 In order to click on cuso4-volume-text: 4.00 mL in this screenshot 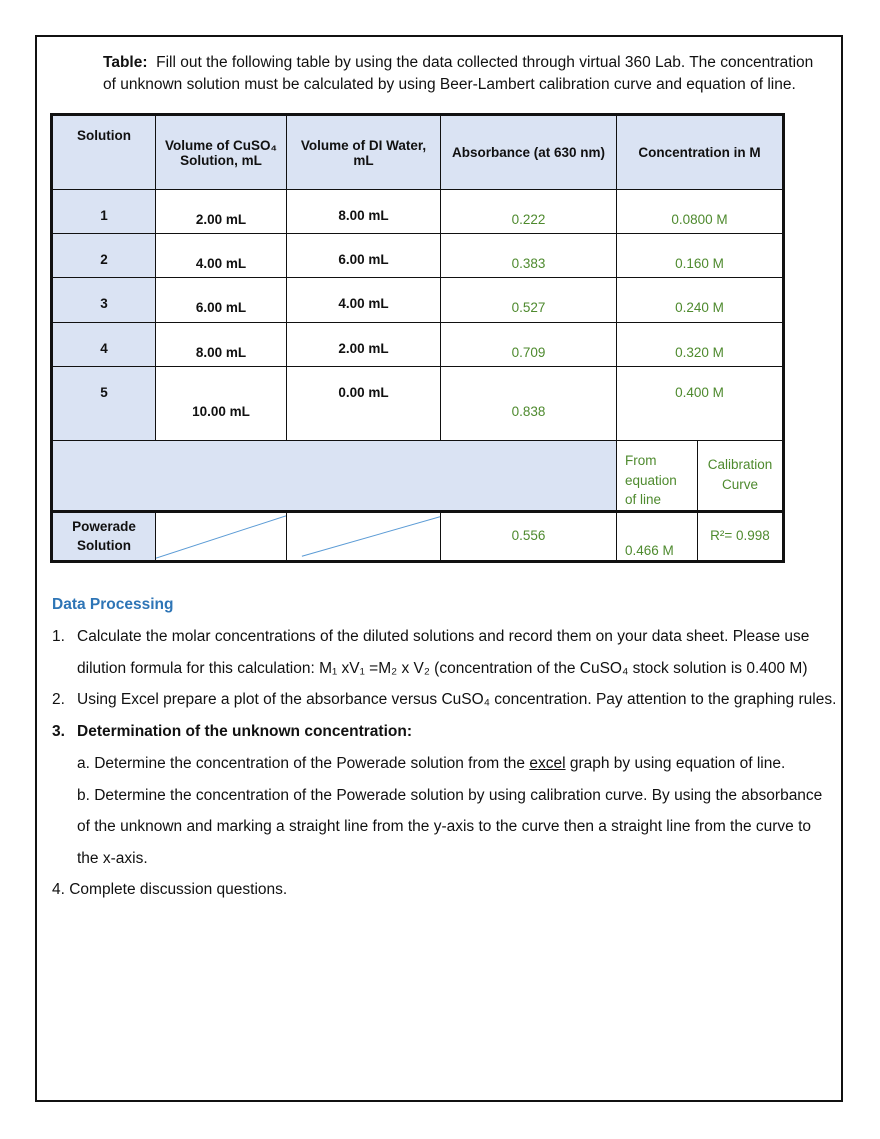, I will do `click(221, 263)`.